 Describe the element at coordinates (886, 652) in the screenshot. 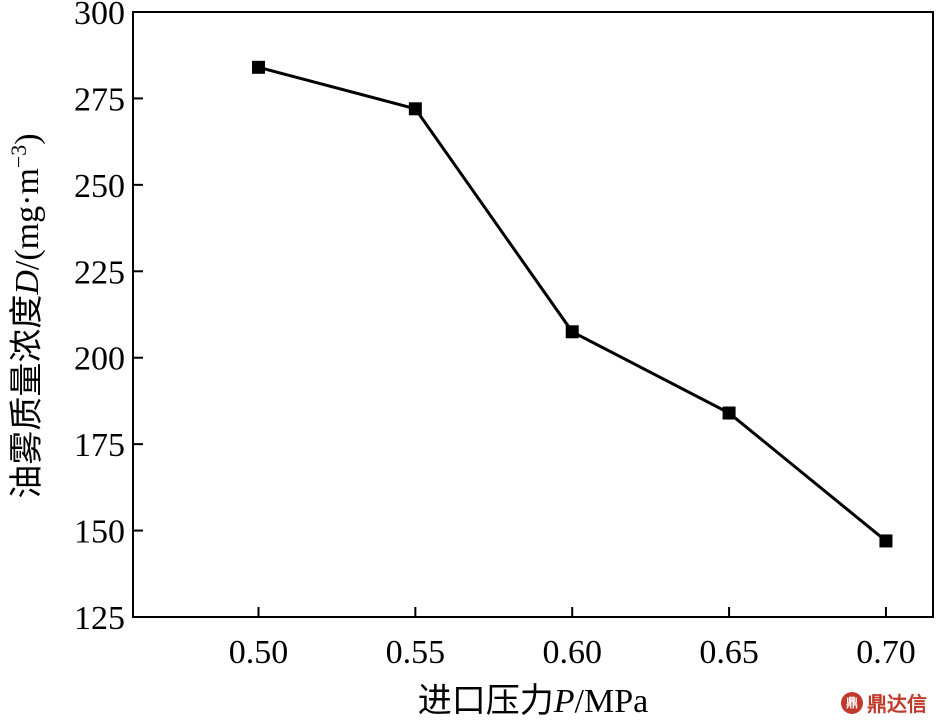

I see `x-tick-label: 0.70` at that location.